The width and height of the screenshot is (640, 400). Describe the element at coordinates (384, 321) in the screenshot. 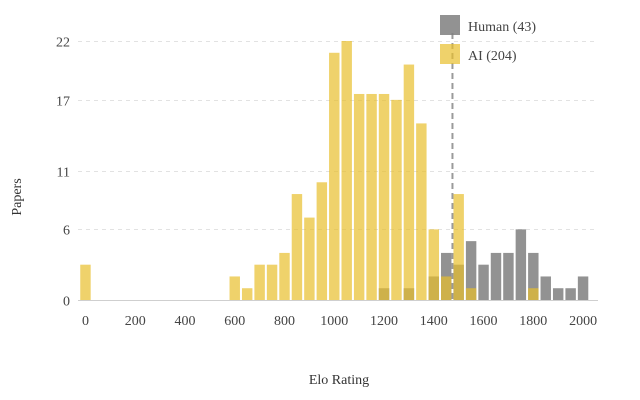

I see `x-tick-label: 1200` at that location.